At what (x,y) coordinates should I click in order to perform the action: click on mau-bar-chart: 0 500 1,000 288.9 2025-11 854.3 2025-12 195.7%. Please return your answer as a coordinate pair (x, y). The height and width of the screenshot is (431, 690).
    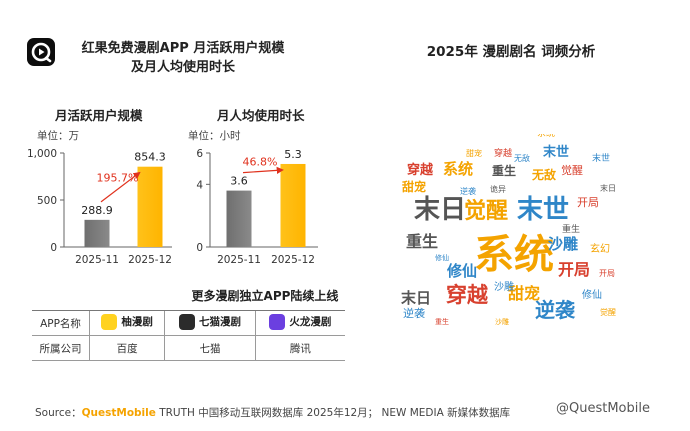
    Looking at the image, I should click on (99, 207).